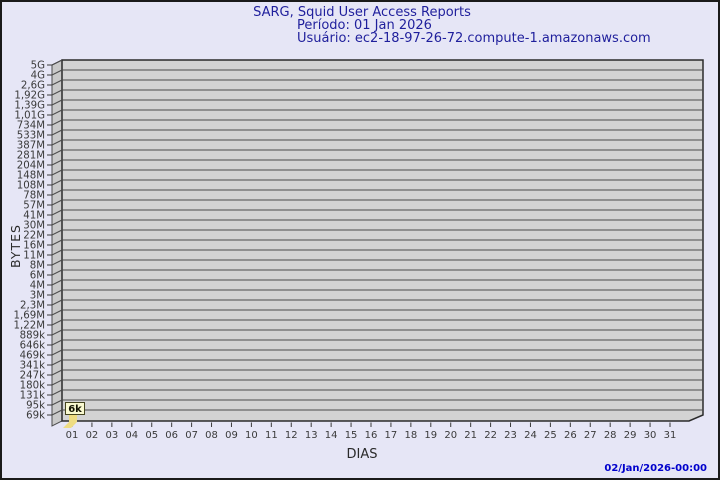 Image resolution: width=720 pixels, height=480 pixels. What do you see at coordinates (34, 256) in the screenshot?
I see `y-tick-label: 11M` at bounding box center [34, 256].